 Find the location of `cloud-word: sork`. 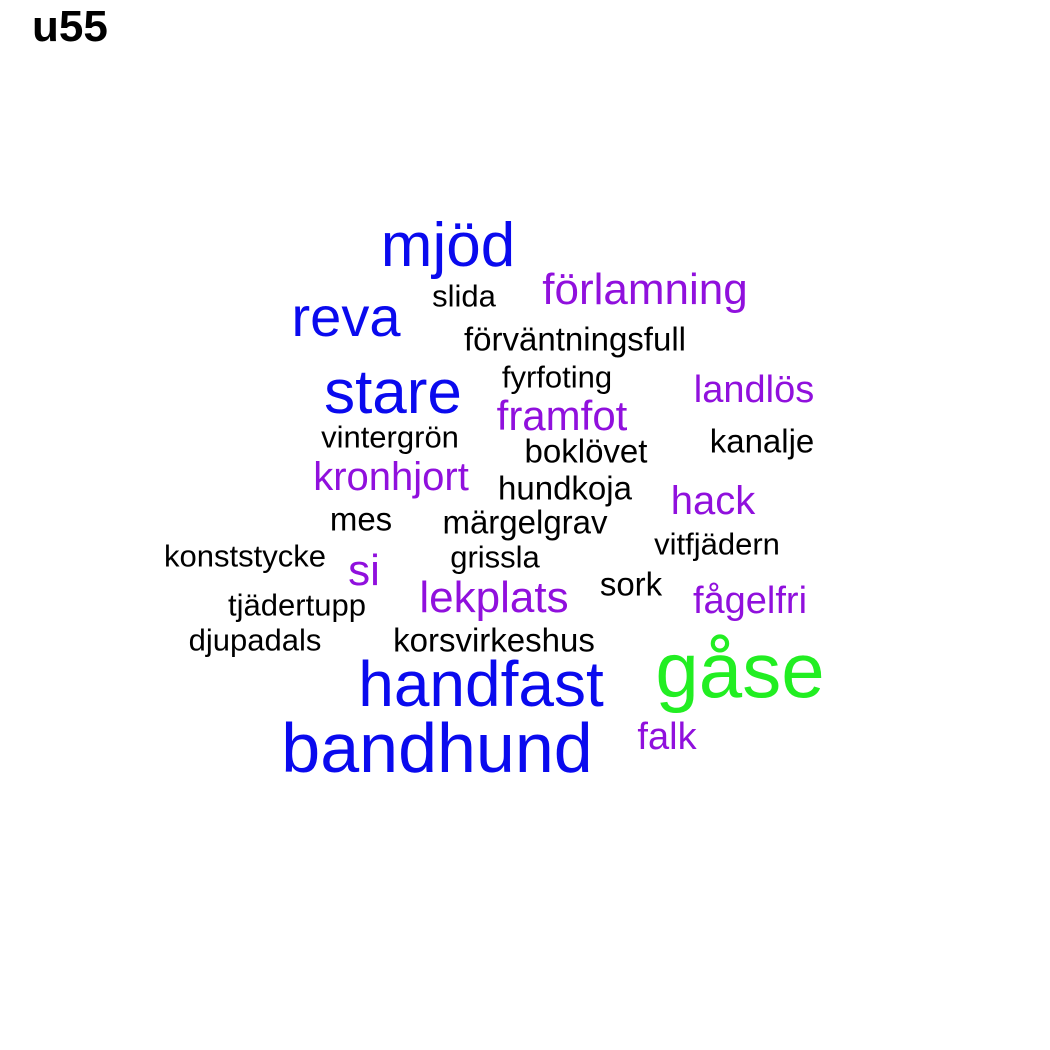

cloud-word: sork is located at coordinates (631, 584).